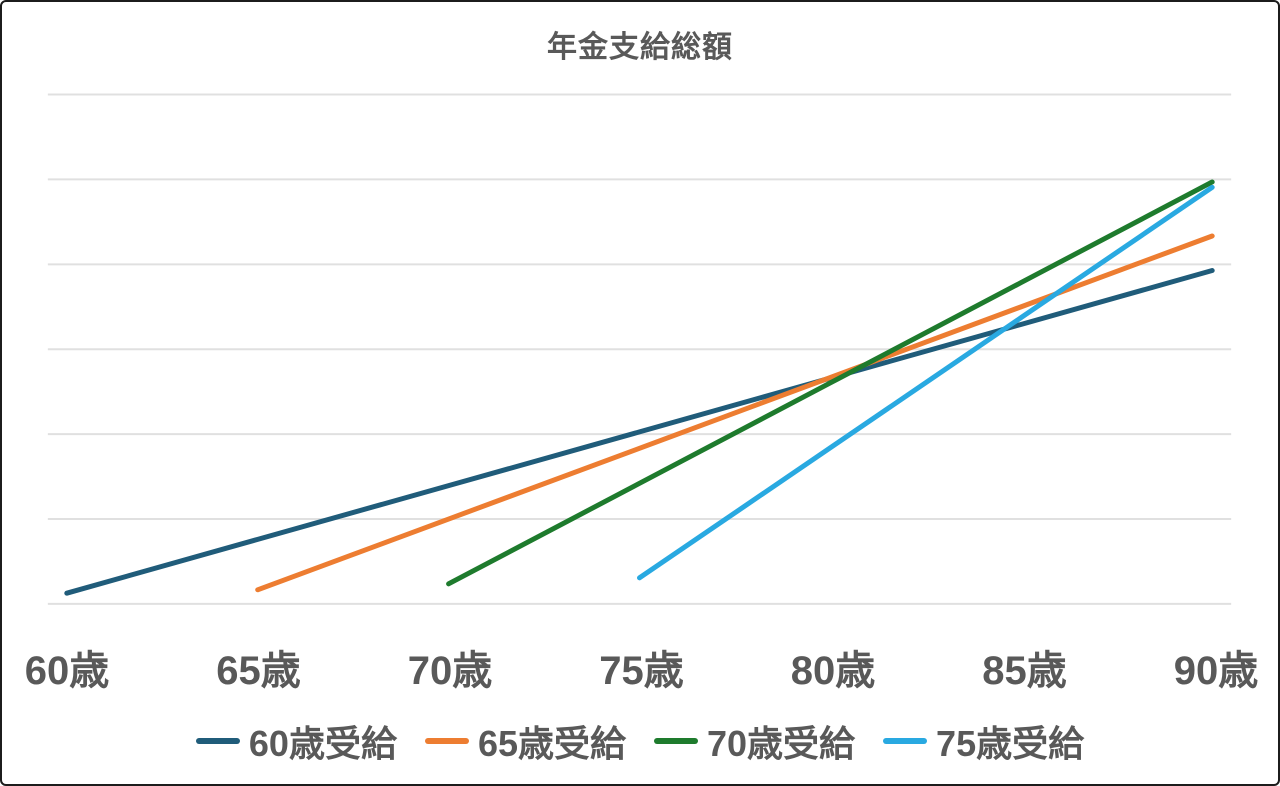 This screenshot has width=1280, height=786. I want to click on x-tick-label: 65歳, so click(258, 671).